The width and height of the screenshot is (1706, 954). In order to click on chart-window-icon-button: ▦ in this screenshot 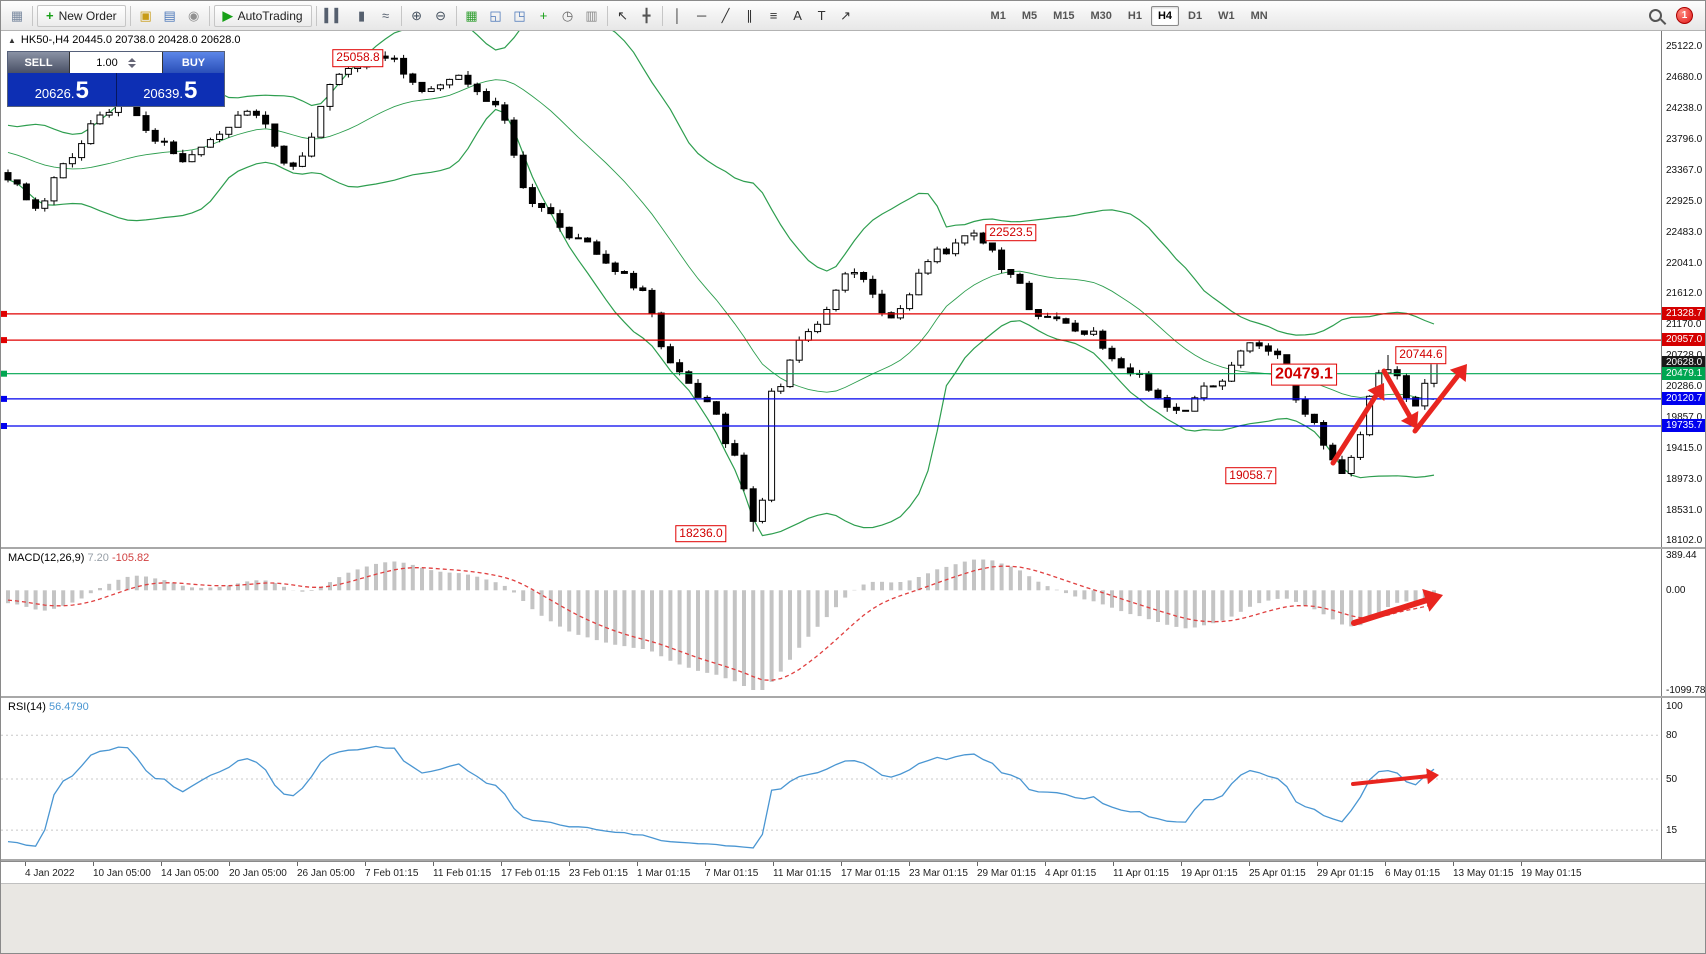, I will do `click(17, 16)`.